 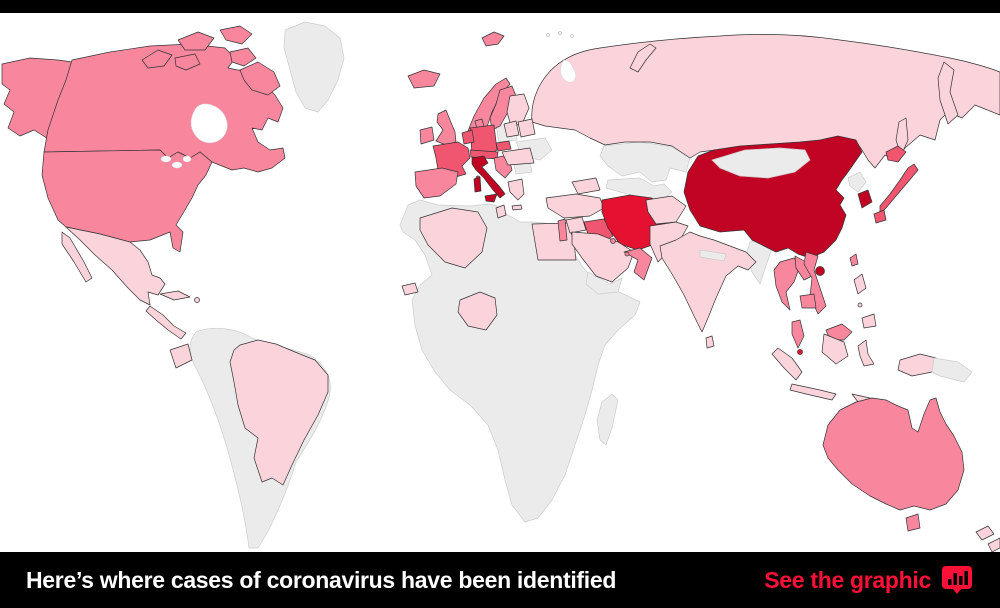 What do you see at coordinates (899, 189) in the screenshot?
I see `region-honshu` at bounding box center [899, 189].